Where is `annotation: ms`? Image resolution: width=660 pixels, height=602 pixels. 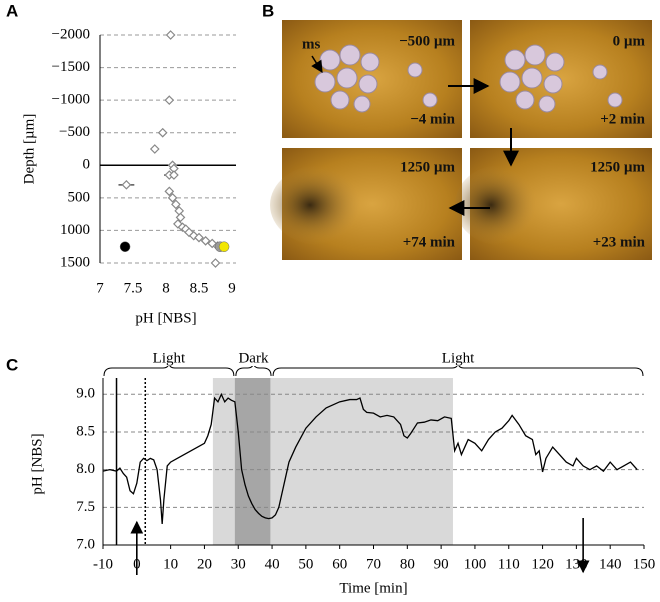
annotation: ms is located at coordinates (311, 44).